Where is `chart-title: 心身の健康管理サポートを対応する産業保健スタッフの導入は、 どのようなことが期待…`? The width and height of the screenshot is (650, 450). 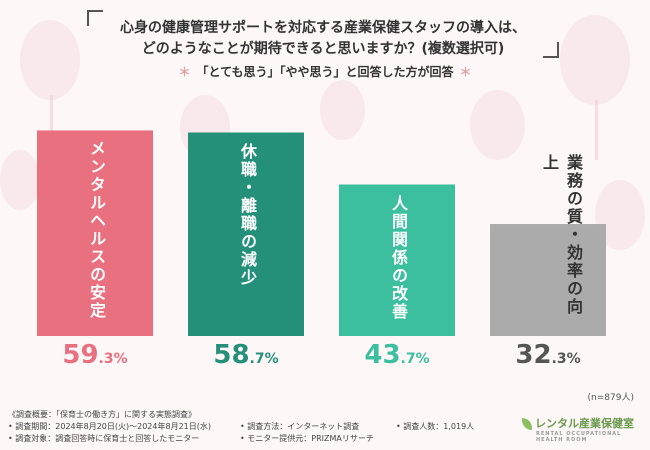
chart-title: 心身の健康管理サポートを対応する産業保健スタッフの導入は、 どのようなことが期待… is located at coordinates (323, 34).